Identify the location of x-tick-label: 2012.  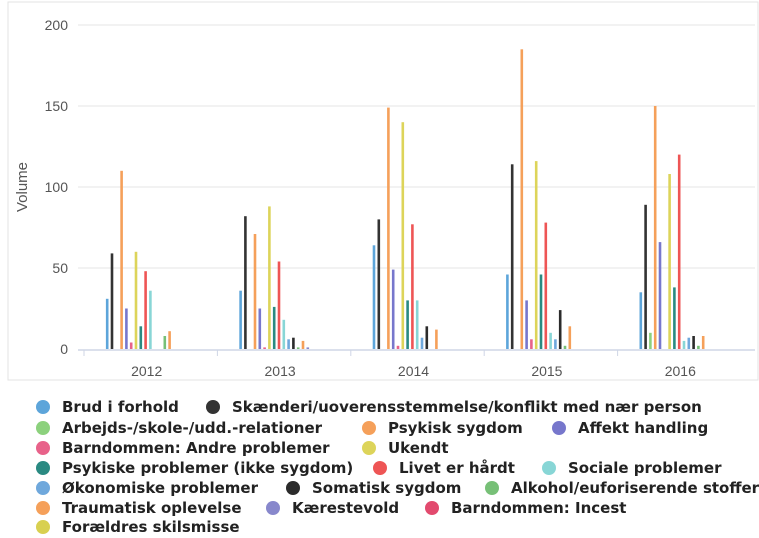
(146, 371).